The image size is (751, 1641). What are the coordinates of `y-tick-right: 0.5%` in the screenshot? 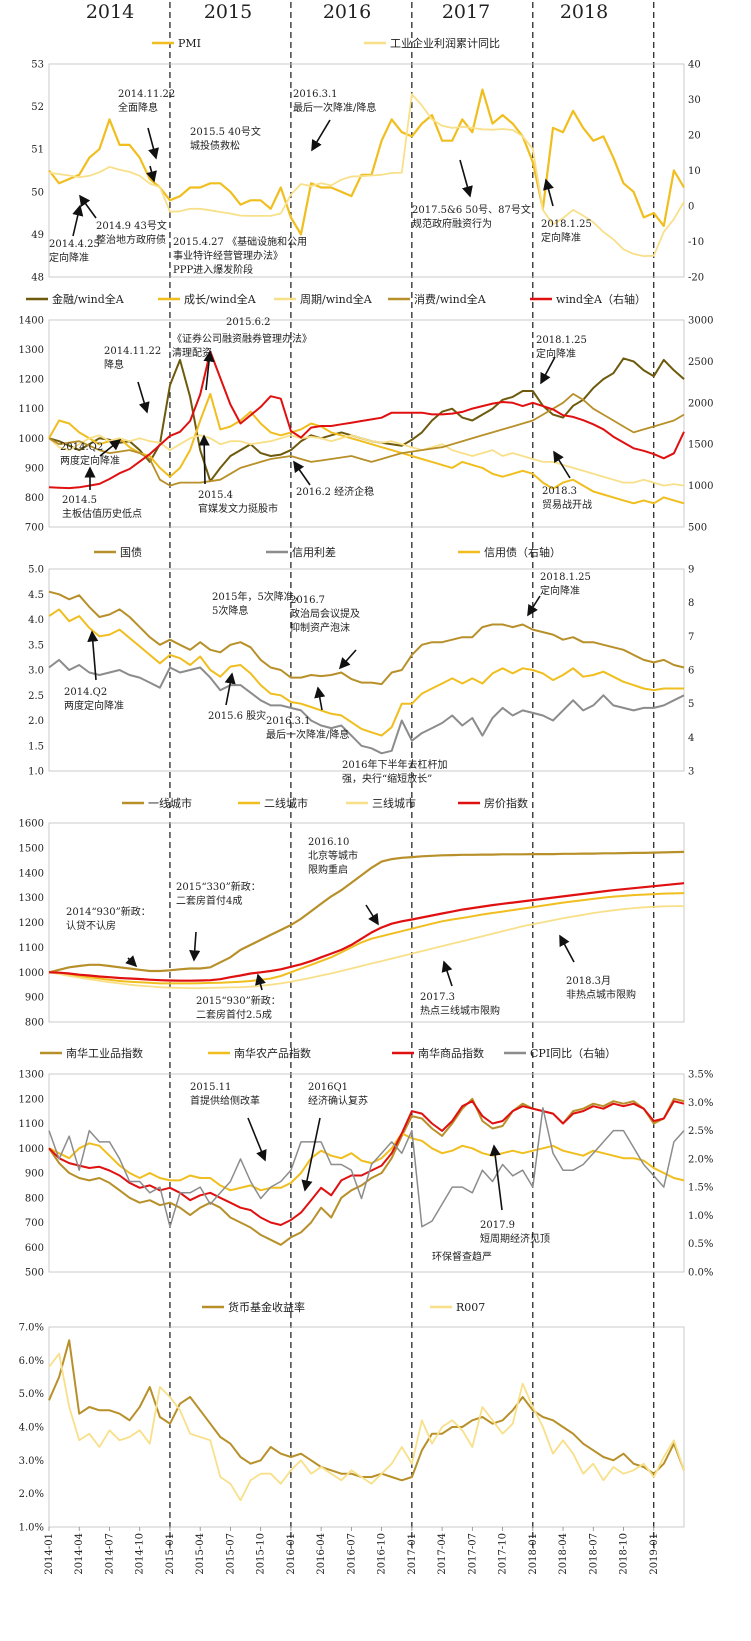 It's located at (700, 1244).